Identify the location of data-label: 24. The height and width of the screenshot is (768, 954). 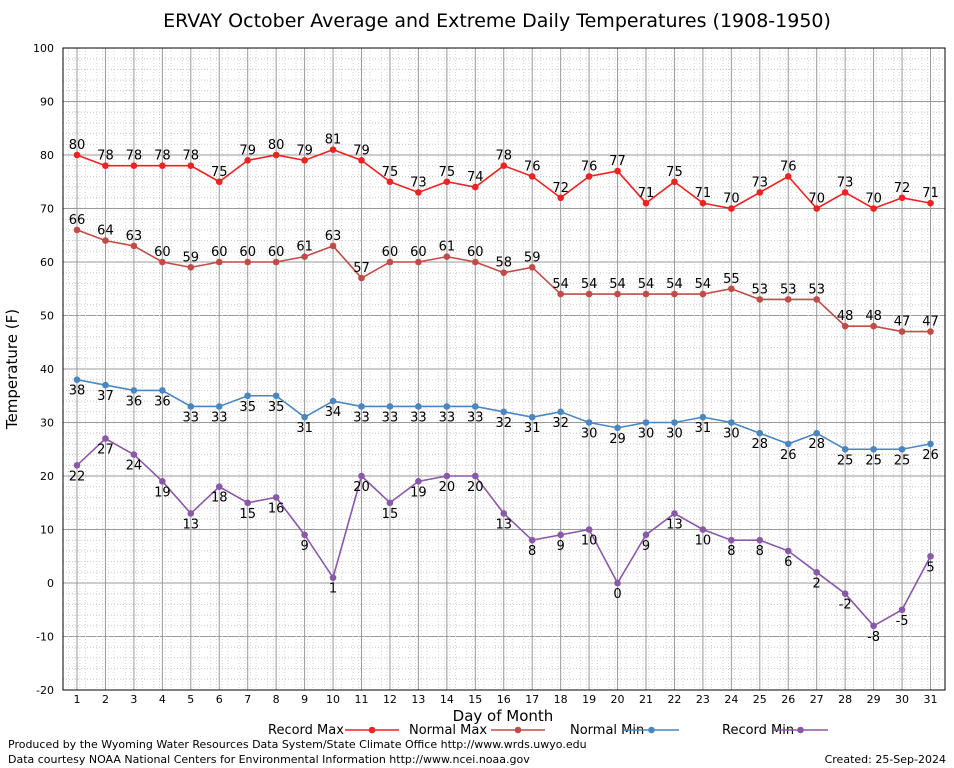
(134, 466).